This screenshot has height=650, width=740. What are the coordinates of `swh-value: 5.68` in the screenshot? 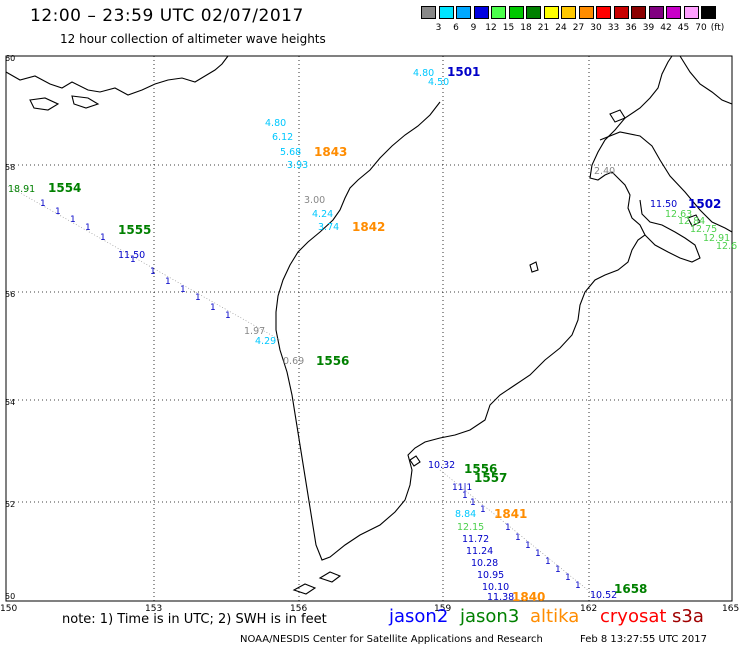 It's located at (290, 152).